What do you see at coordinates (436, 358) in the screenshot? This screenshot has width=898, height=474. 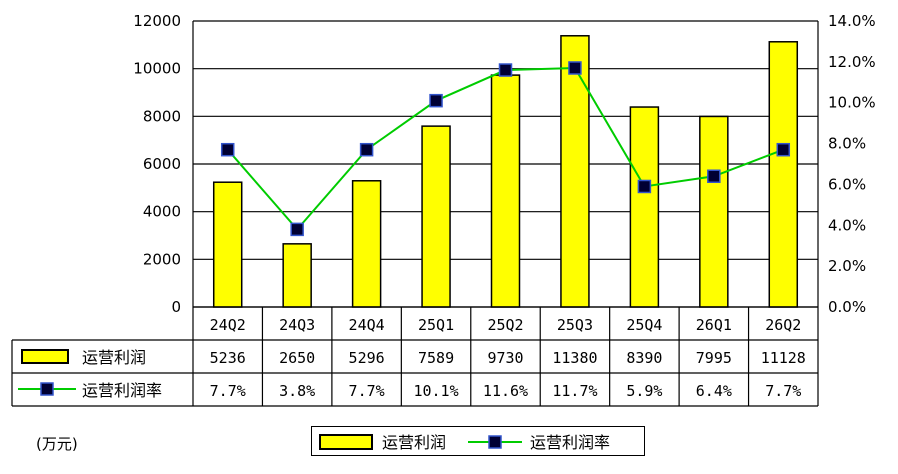 I see `bar-value-label: 7589` at bounding box center [436, 358].